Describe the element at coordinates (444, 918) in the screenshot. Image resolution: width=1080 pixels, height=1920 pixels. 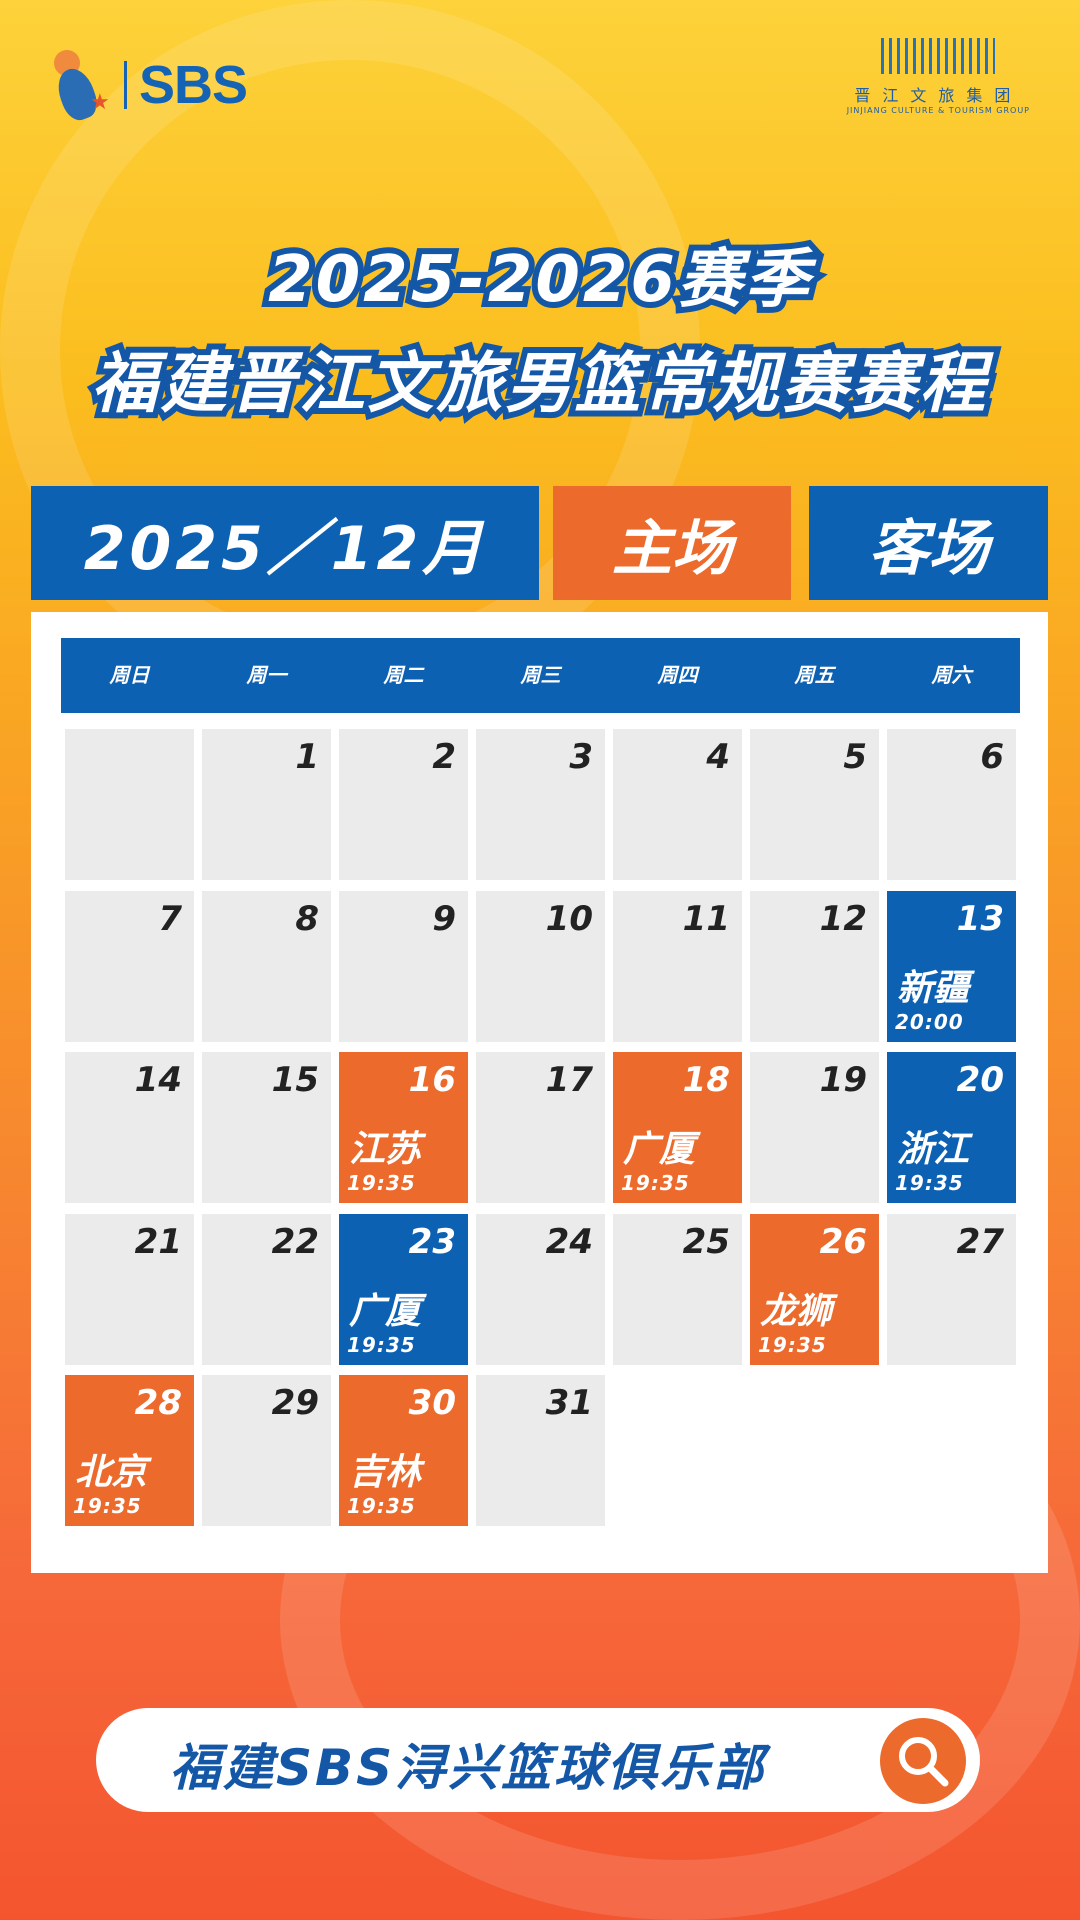
I see `day-number: 9` at that location.